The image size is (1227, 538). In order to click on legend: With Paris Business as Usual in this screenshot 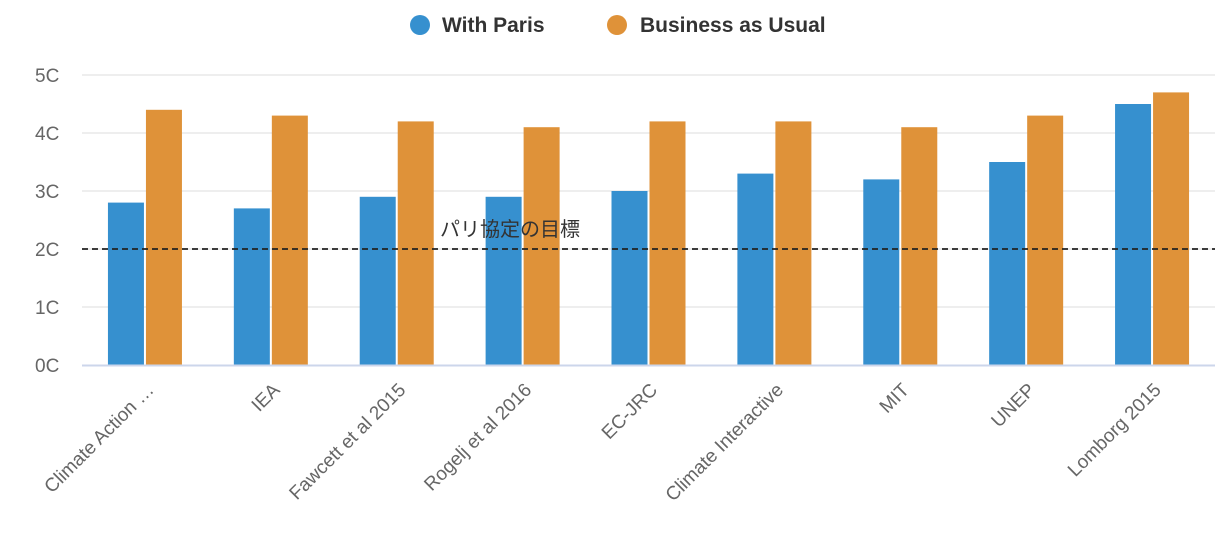, I will do `click(618, 25)`.